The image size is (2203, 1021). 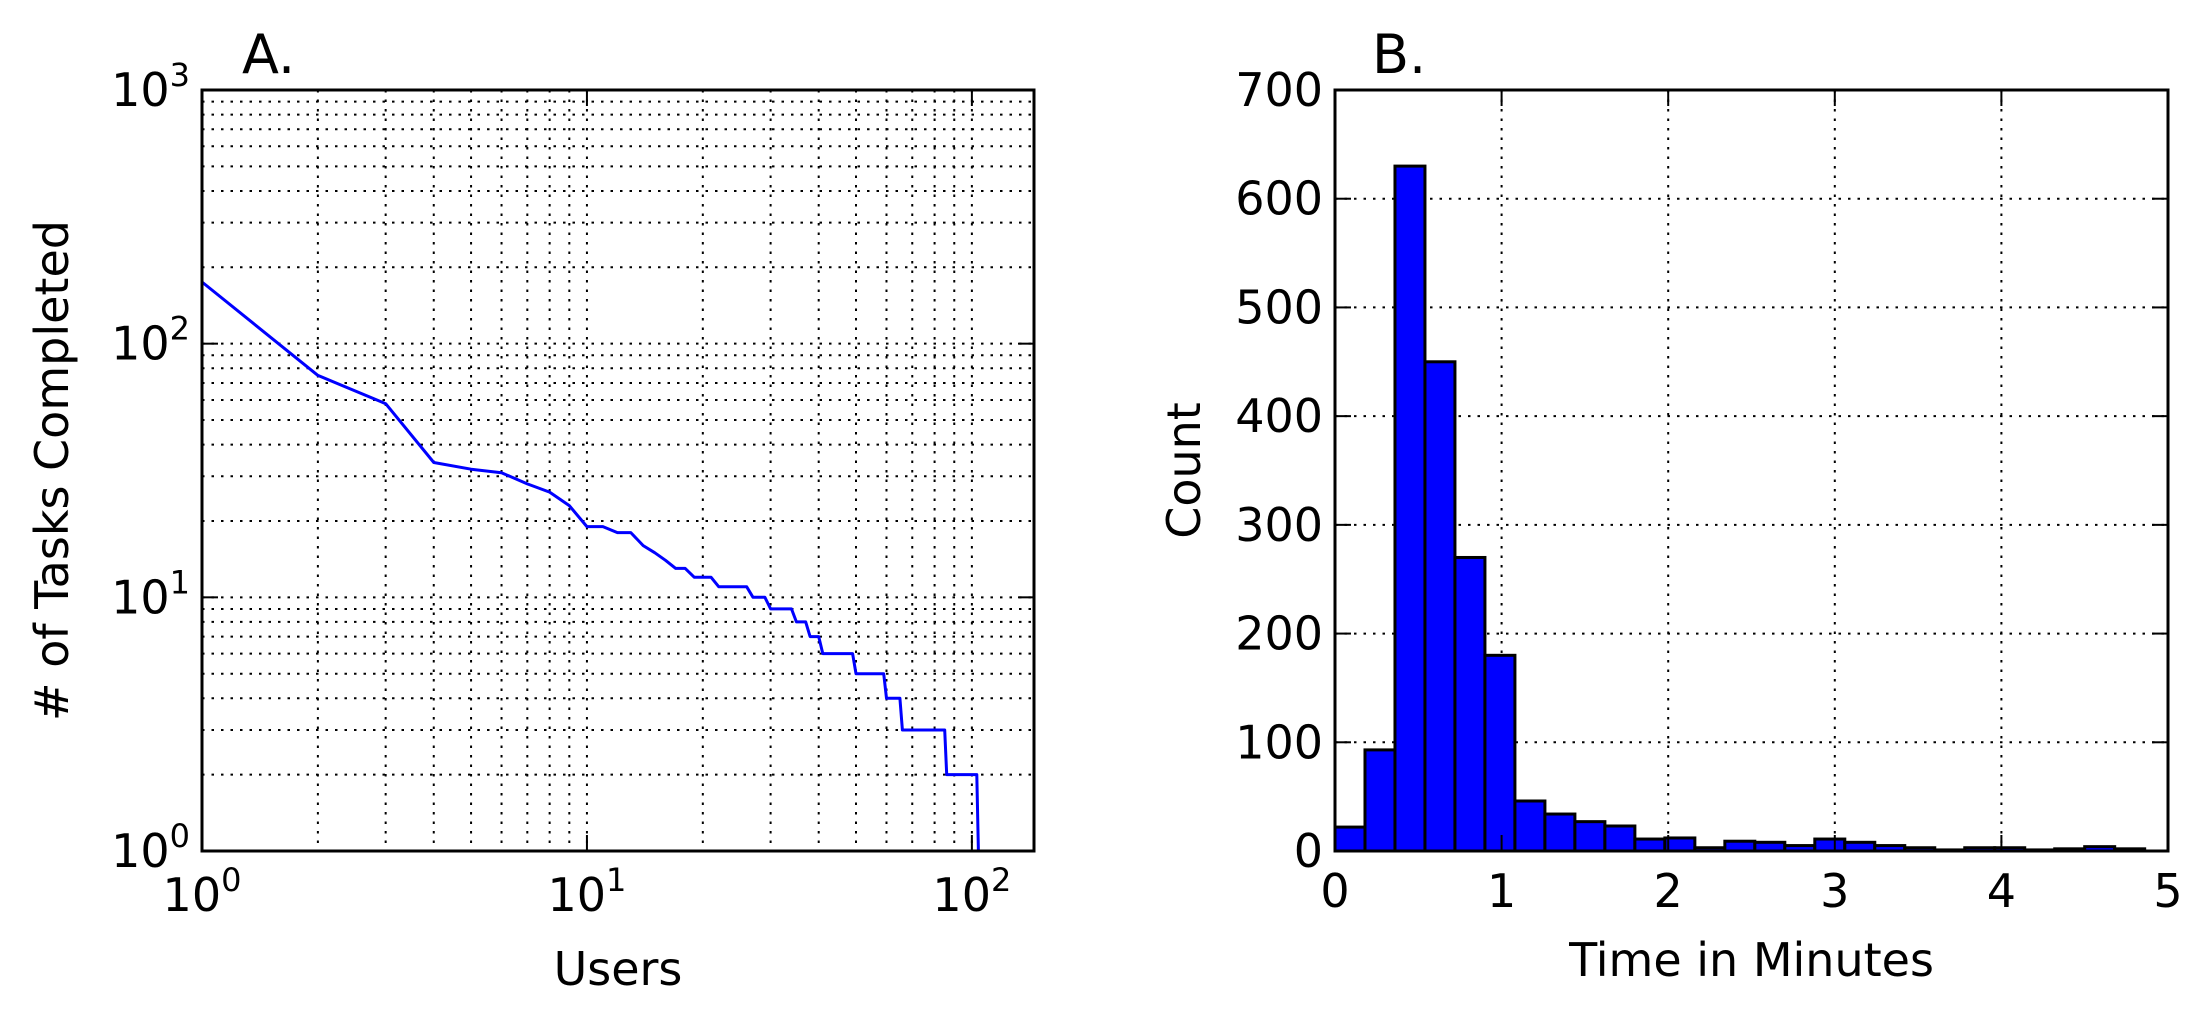 What do you see at coordinates (1308, 851) in the screenshot?
I see `y-tick-label: 0` at bounding box center [1308, 851].